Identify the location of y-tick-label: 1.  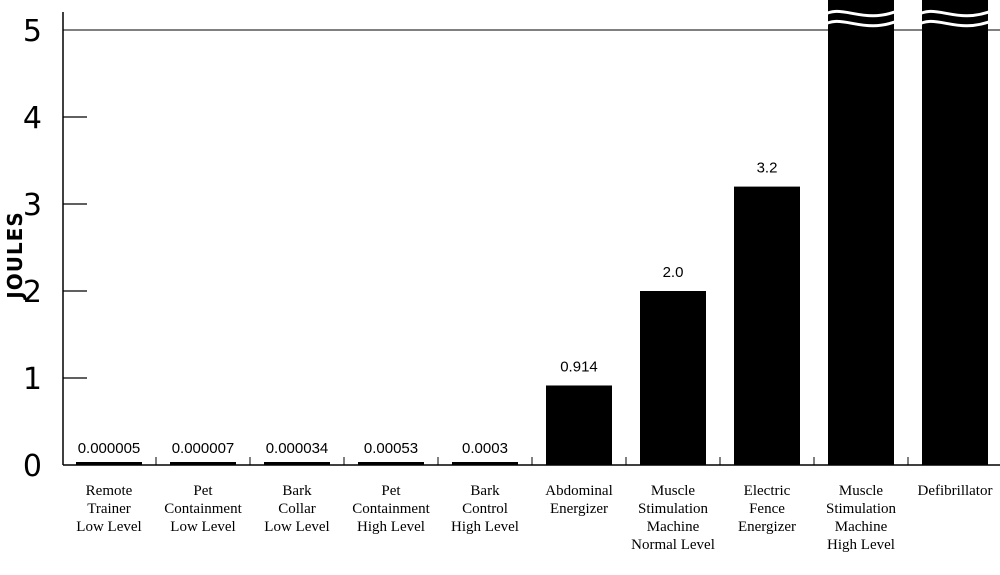
(32, 379).